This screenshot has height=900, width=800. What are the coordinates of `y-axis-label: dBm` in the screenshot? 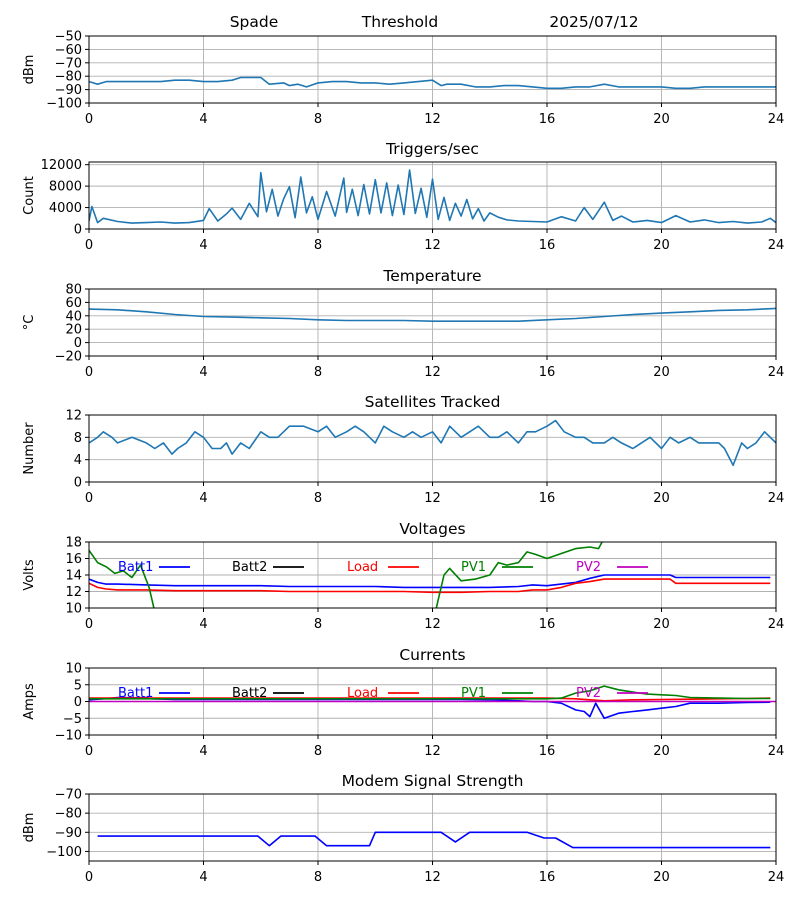 It's located at (29, 70).